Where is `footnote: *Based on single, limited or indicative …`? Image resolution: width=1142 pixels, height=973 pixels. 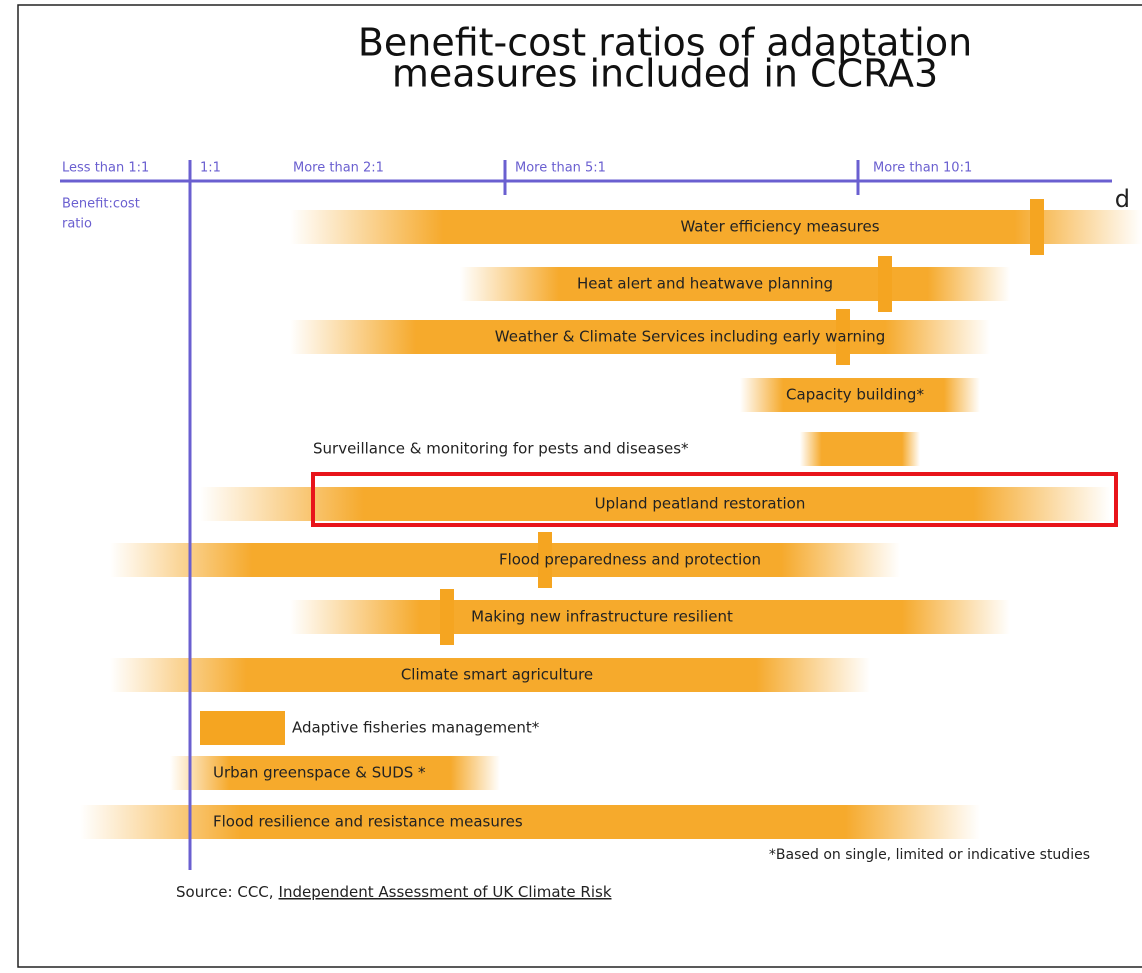
footnote: *Based on single, limited or indicative … is located at coordinates (929, 855).